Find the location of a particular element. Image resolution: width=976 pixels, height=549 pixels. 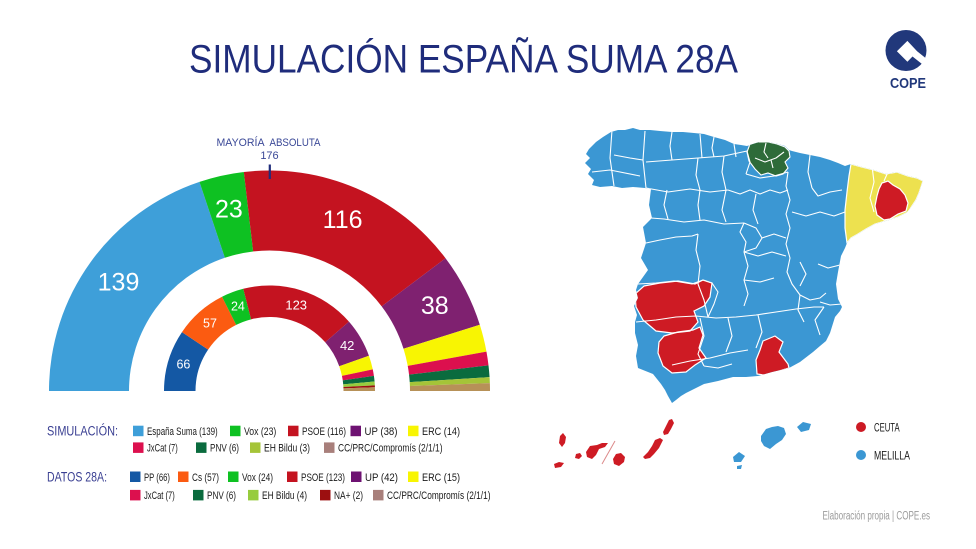

svg-text: CEUTA is located at coordinates (887, 427).